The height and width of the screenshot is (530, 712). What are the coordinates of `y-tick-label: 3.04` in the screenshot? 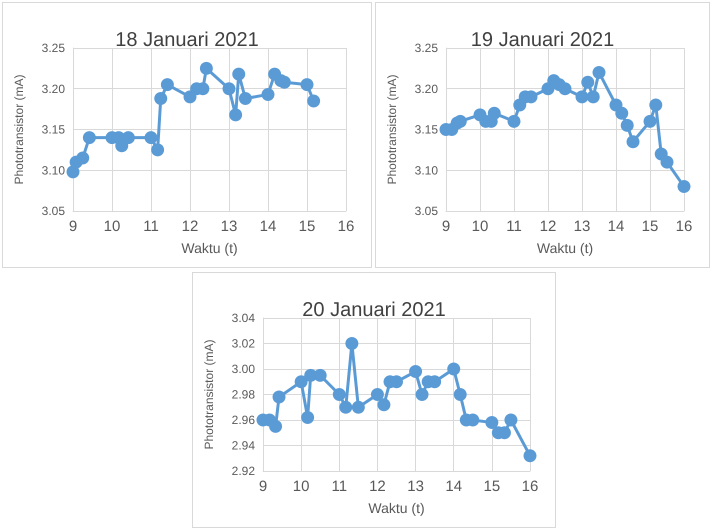 It's located at (244, 318).